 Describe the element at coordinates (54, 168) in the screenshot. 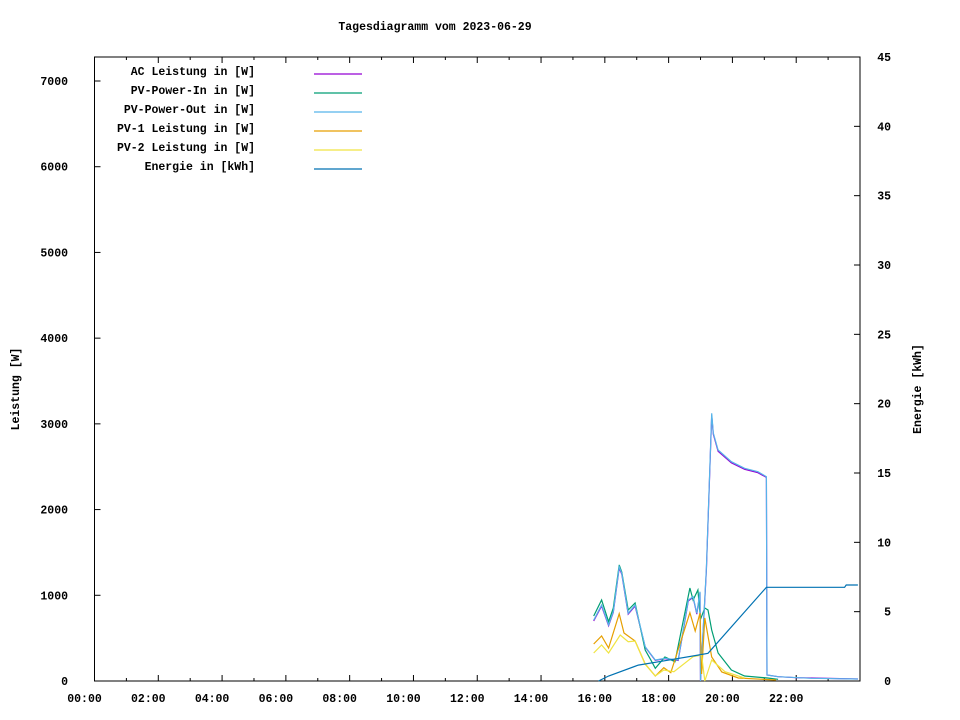

I see `y-tick-label: 6000` at that location.